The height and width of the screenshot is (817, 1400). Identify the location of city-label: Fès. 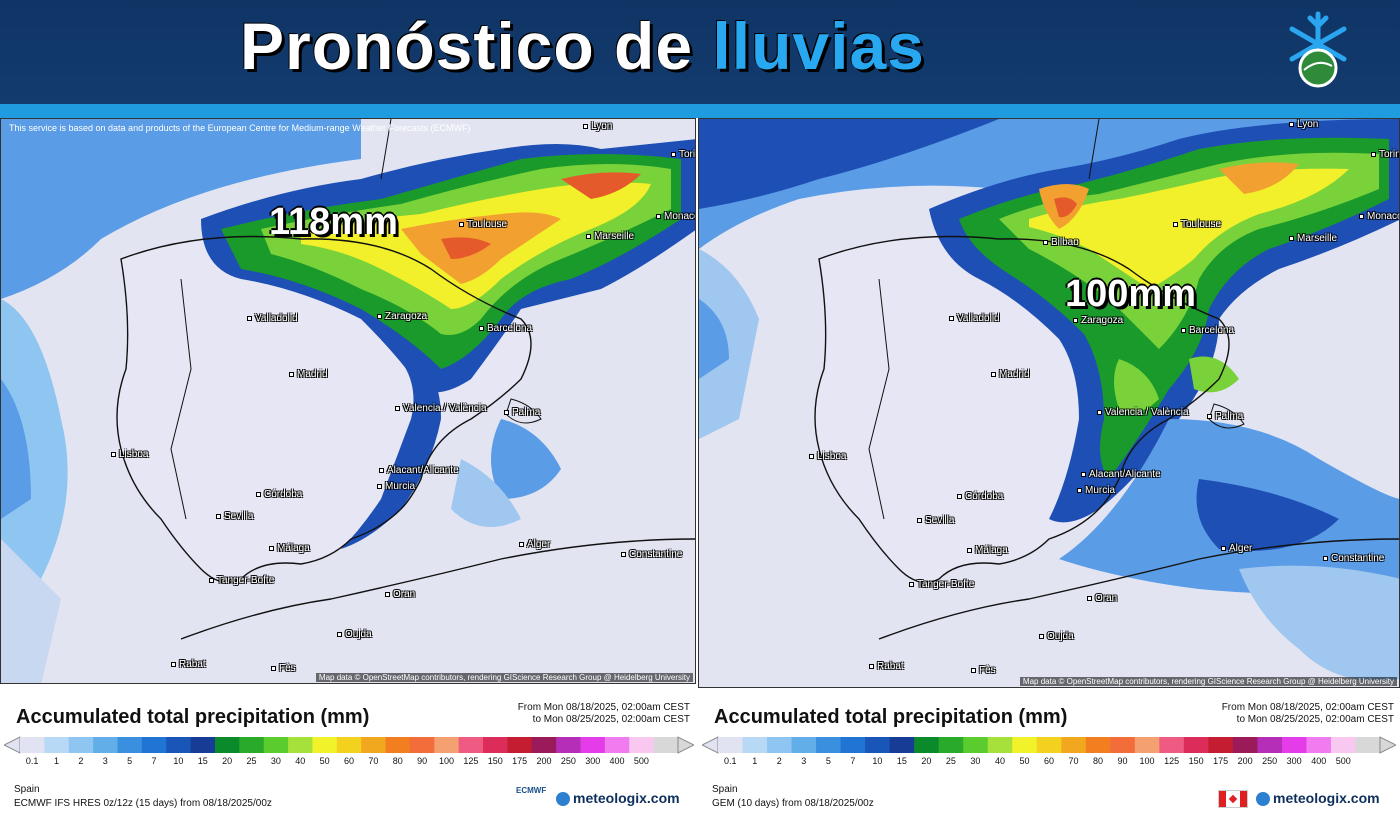
(983, 670).